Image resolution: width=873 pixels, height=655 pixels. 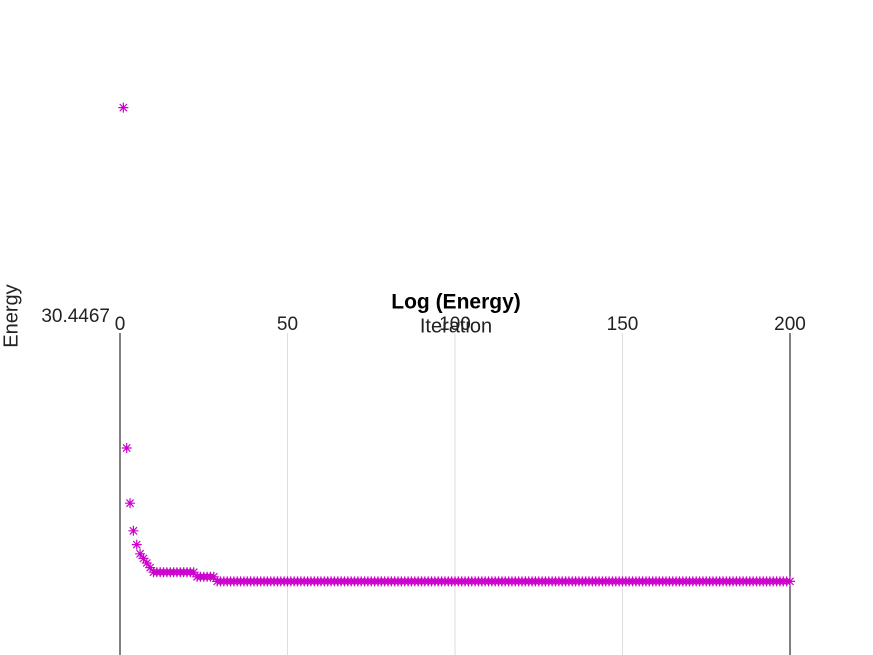 I want to click on x-tick-label: 200, so click(x=790, y=324).